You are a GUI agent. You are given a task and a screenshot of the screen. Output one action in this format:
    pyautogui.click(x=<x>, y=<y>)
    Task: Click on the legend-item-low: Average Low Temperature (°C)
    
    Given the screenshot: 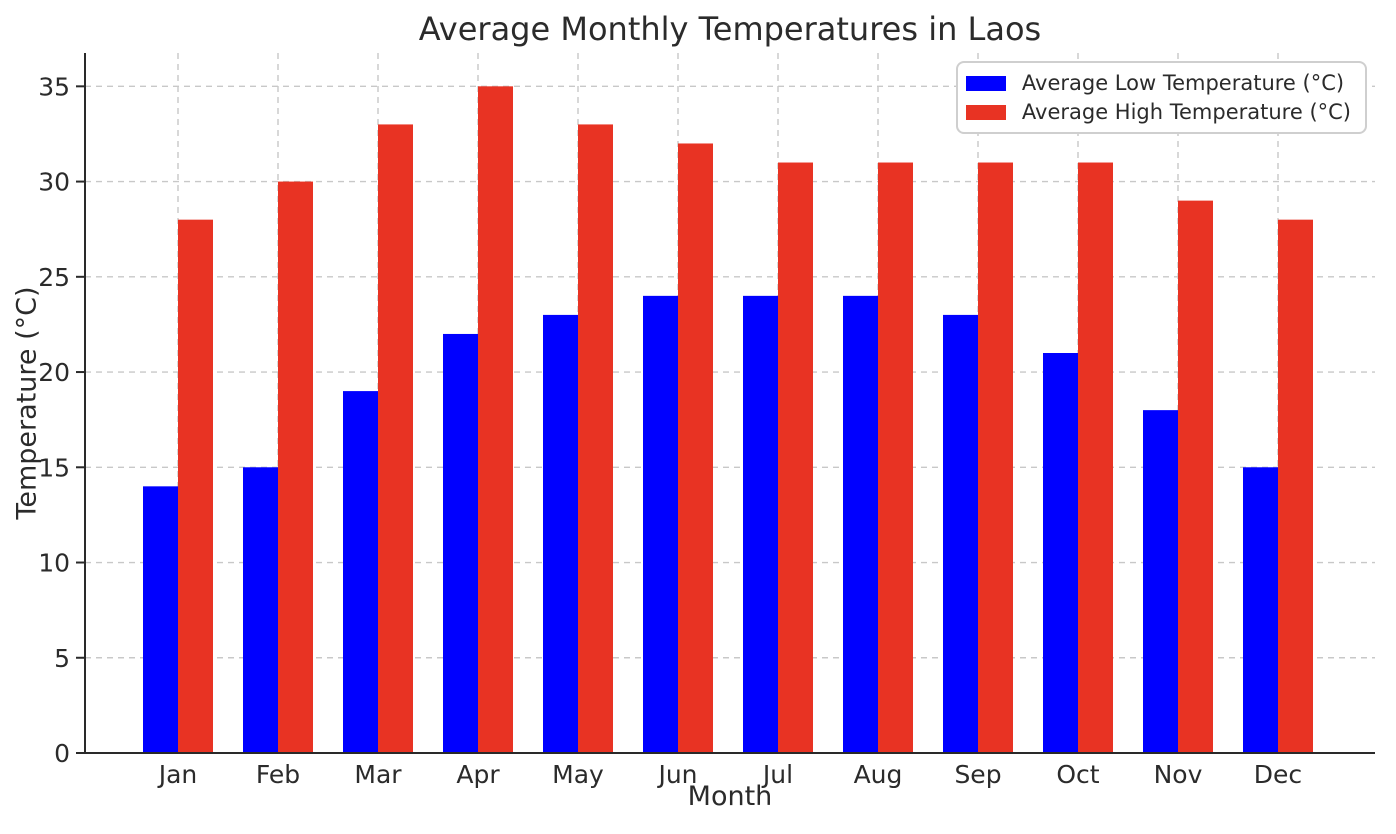 What is the action you would take?
    pyautogui.click(x=1158, y=83)
    